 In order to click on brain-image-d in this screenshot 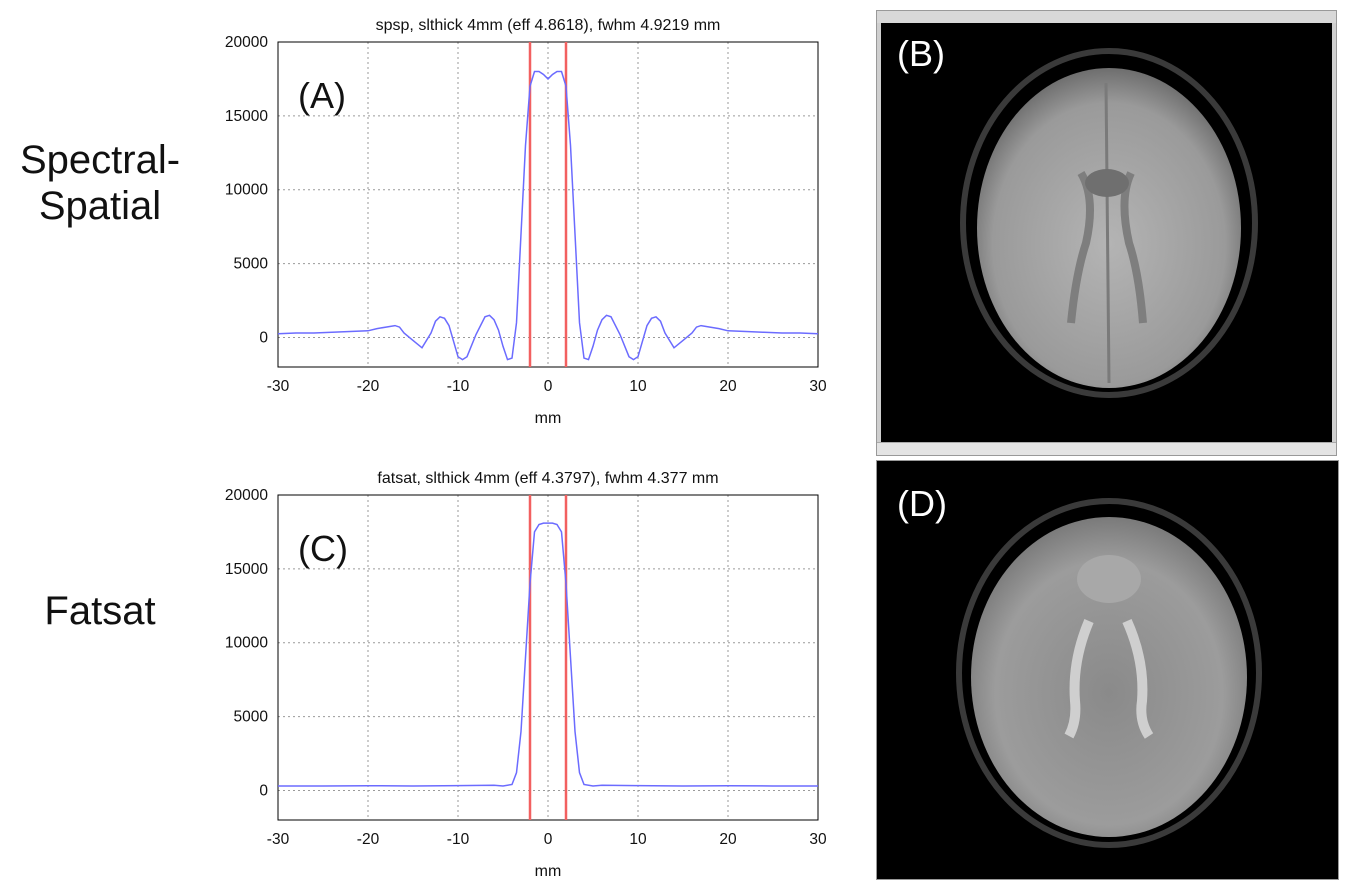, I will do `click(1109, 673)`.